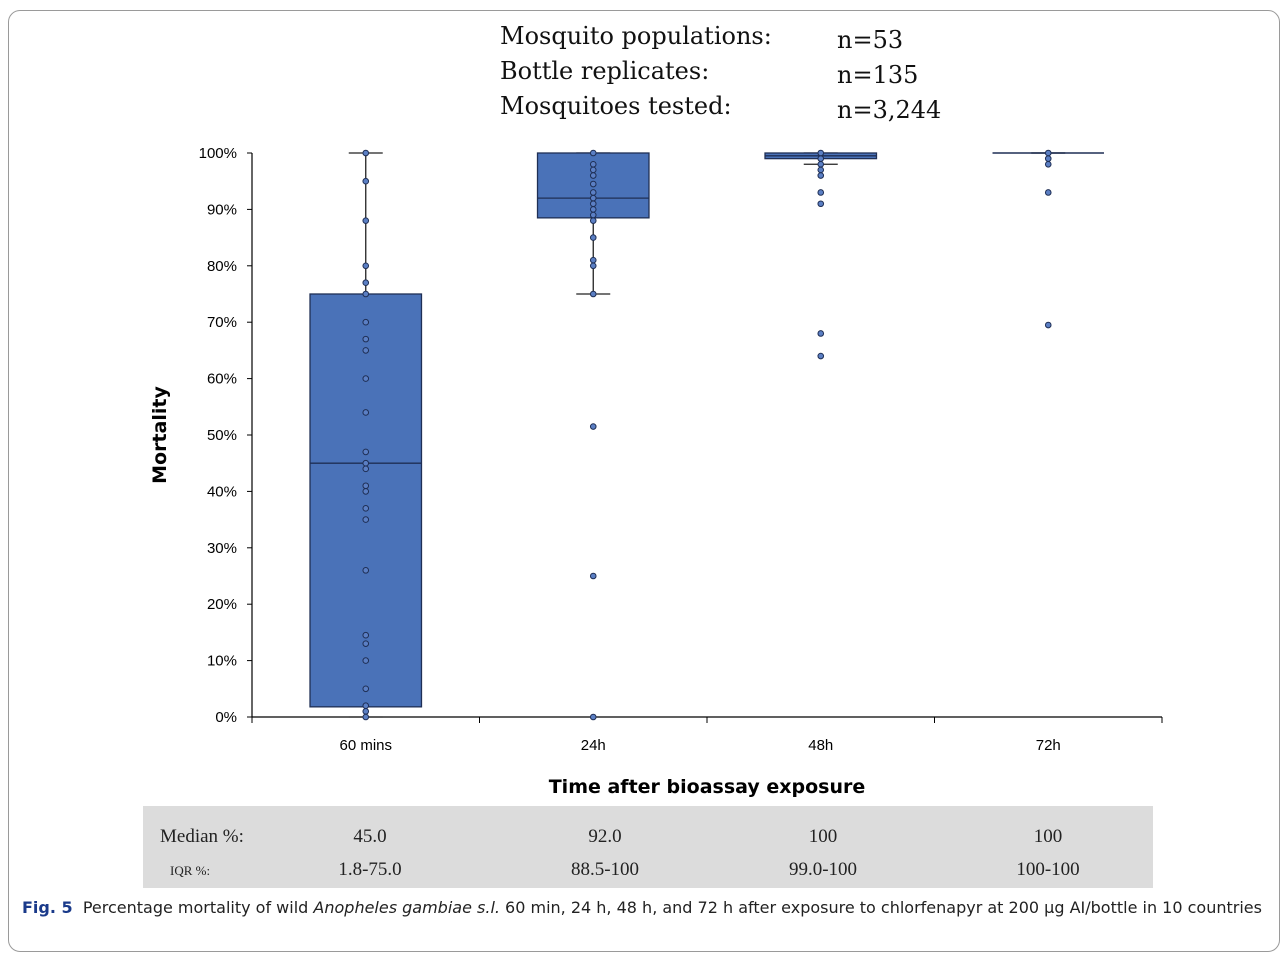 The image size is (1284, 956). Describe the element at coordinates (190, 870) in the screenshot. I see `iqr-row-label: IQR %:` at that location.